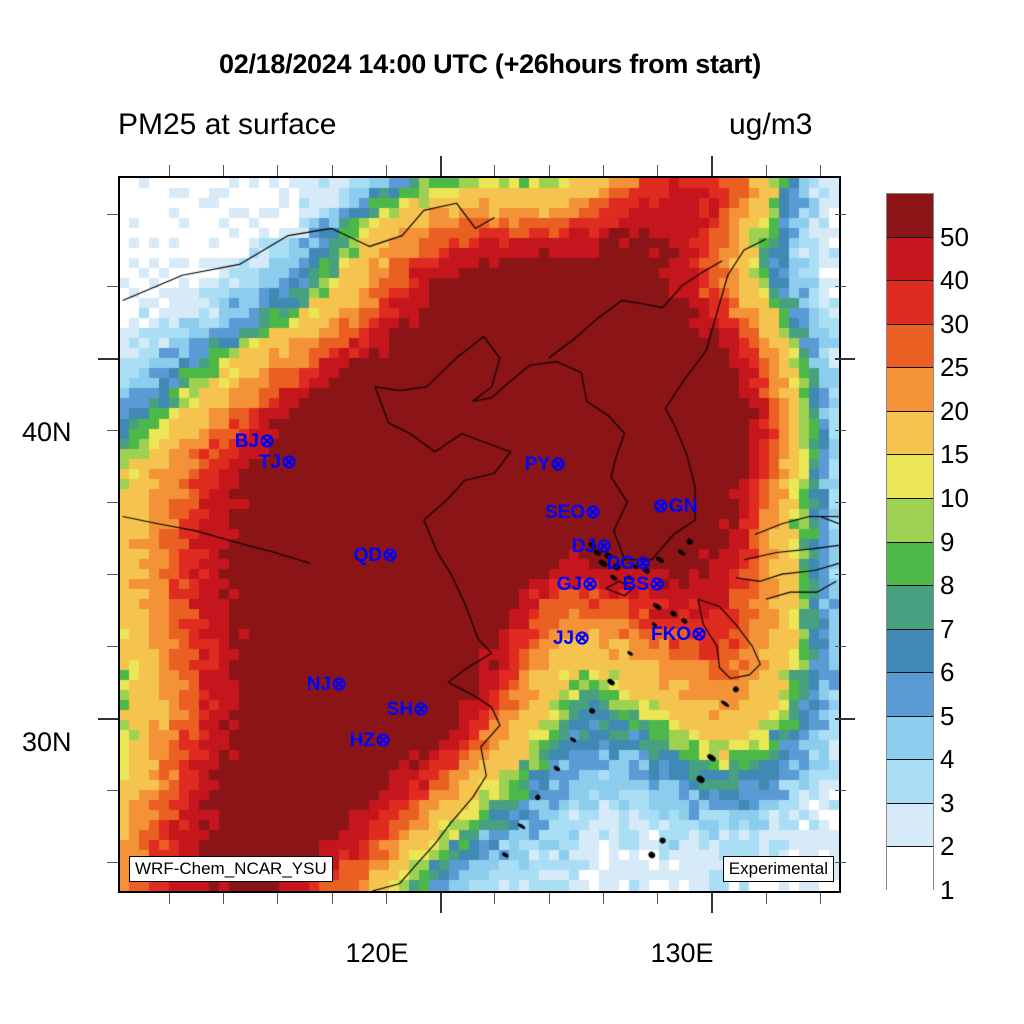 The image size is (1024, 1024). I want to click on colorbar-tick-label: 4, so click(947, 759).